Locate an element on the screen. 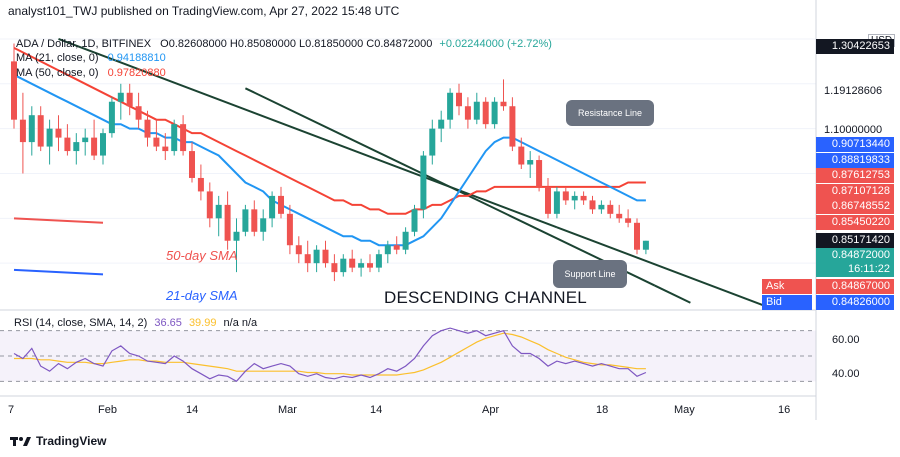  bid-label: Bid is located at coordinates (787, 302).